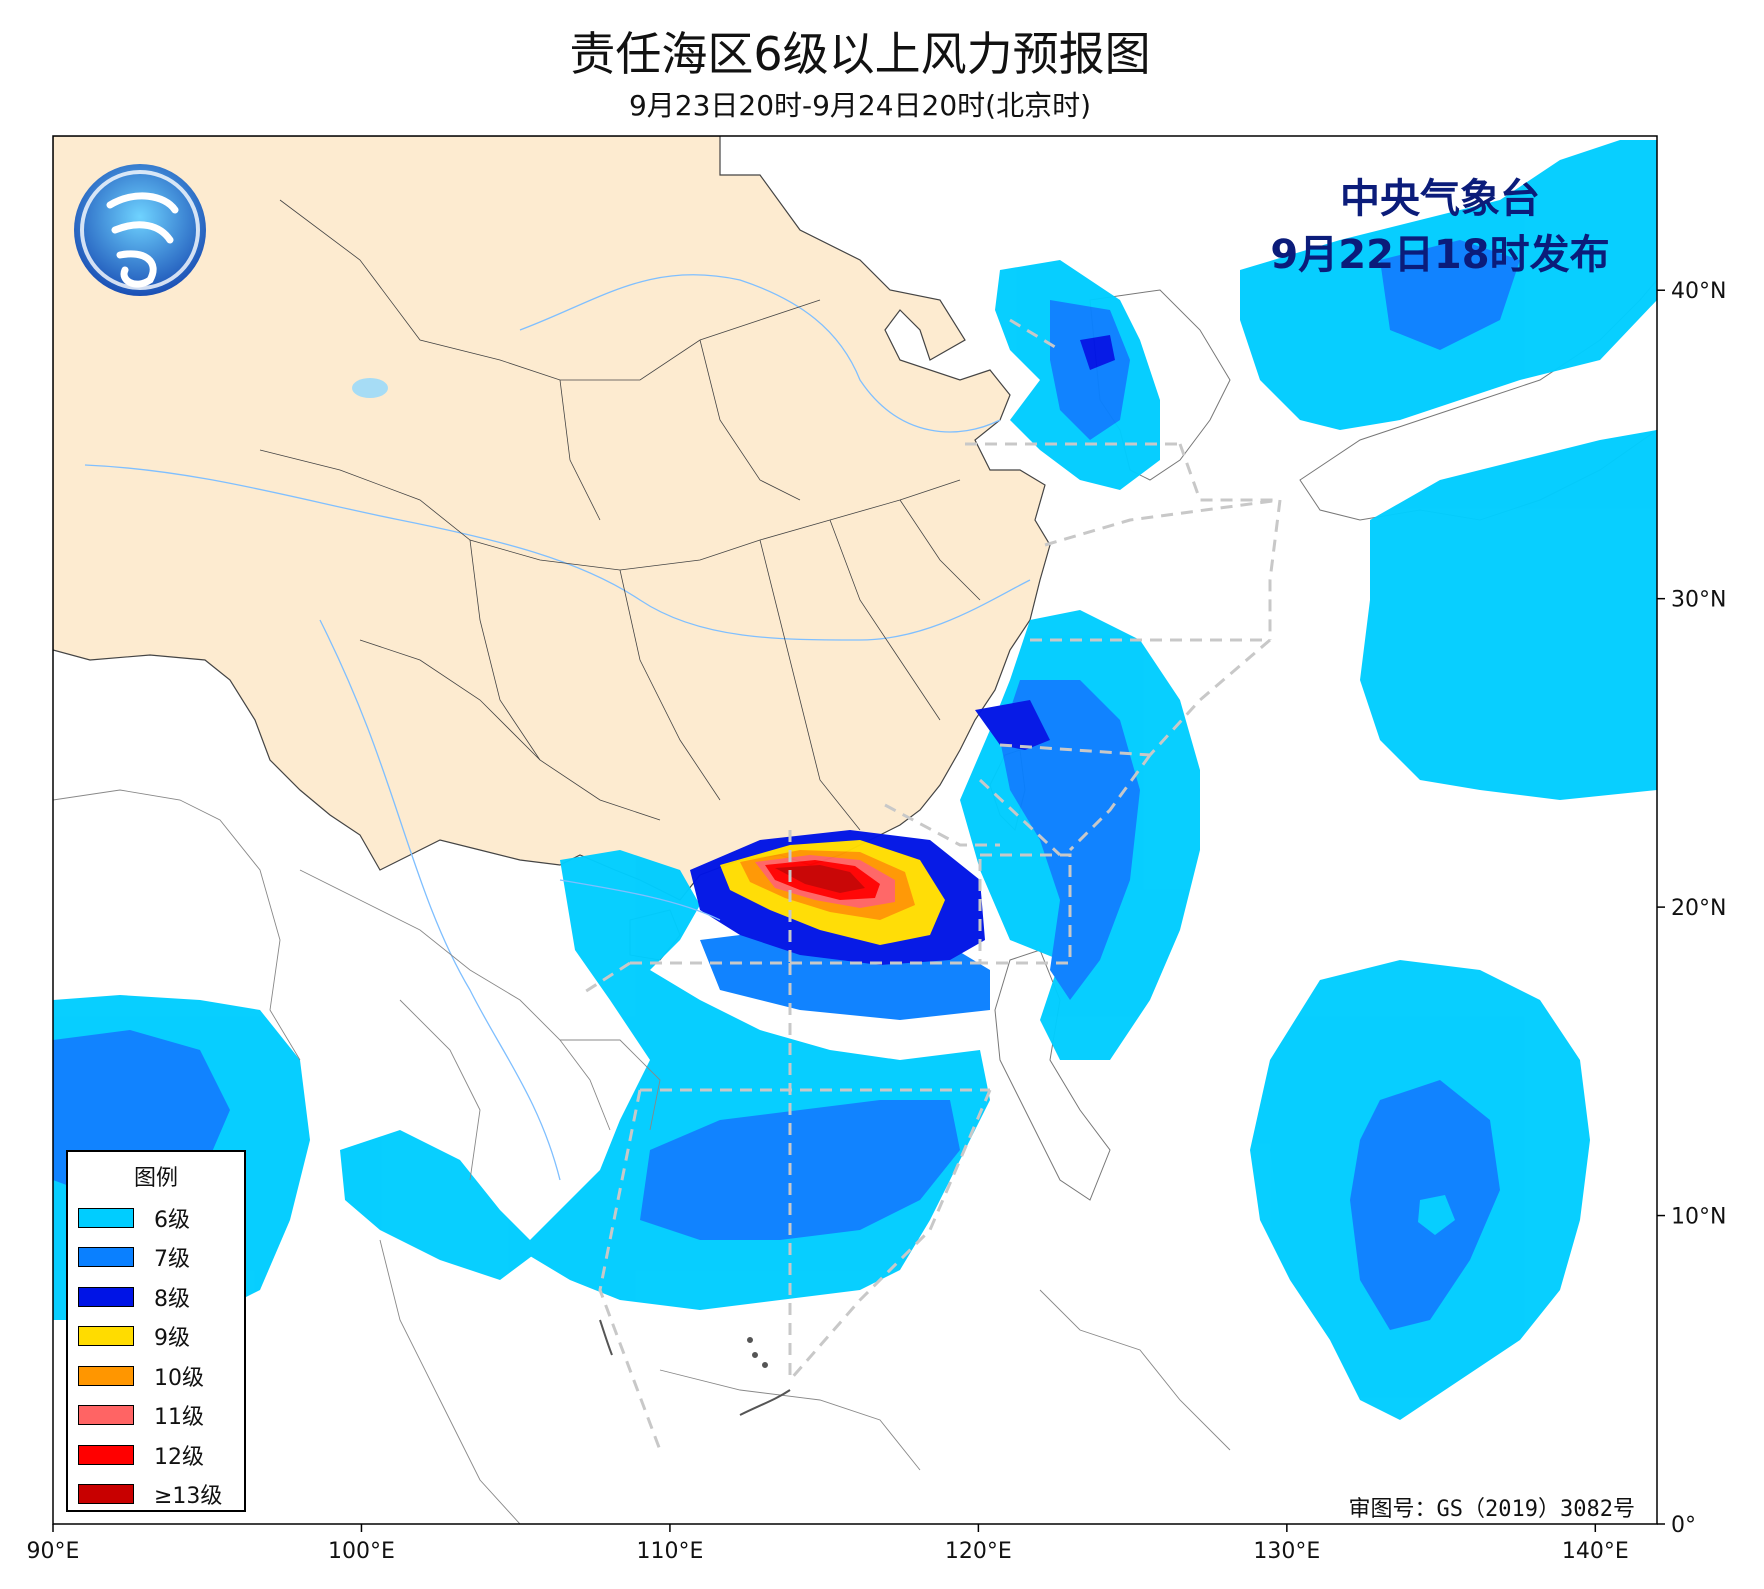 The image size is (1764, 1589). I want to click on legend-label: 7级, so click(172, 1260).